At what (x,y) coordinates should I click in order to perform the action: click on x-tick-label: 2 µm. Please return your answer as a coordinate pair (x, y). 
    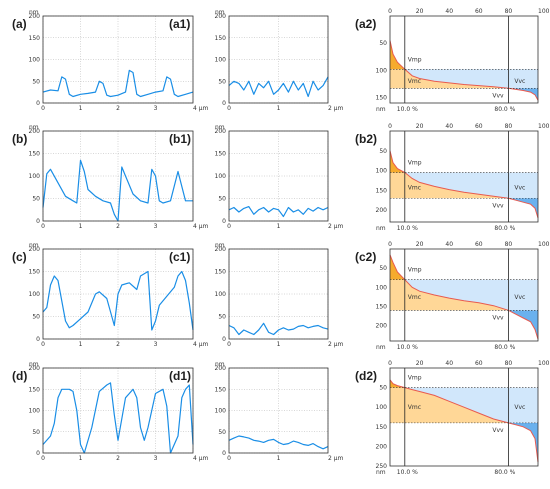
    Looking at the image, I should click on (336, 226).